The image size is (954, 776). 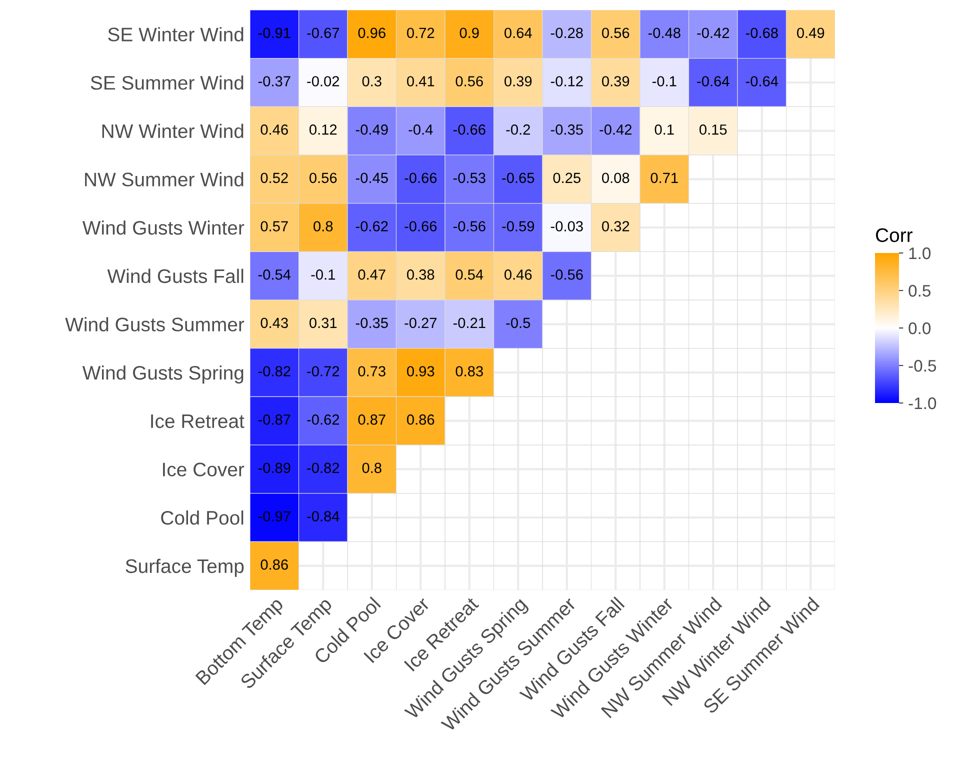 I want to click on data-label: -0.87, so click(x=274, y=419).